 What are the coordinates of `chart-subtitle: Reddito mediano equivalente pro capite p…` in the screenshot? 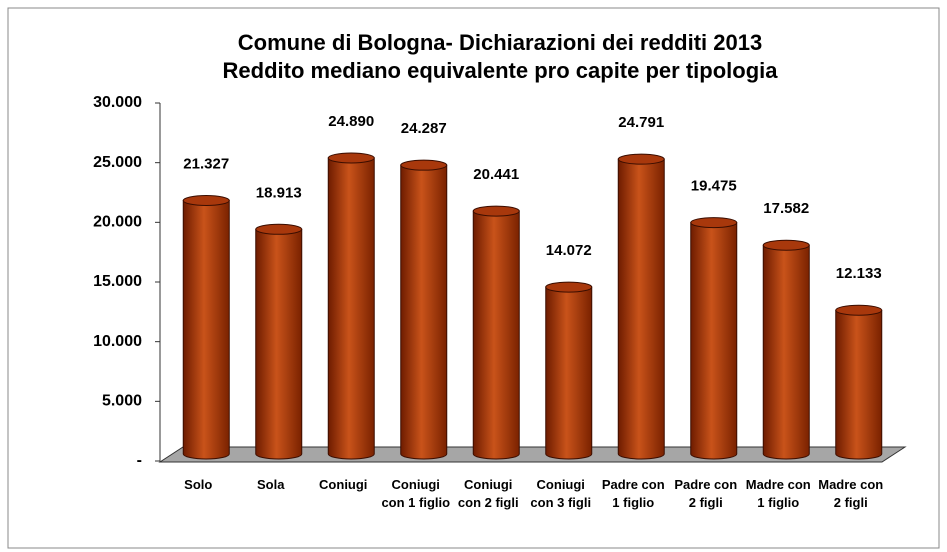 It's located at (501, 70).